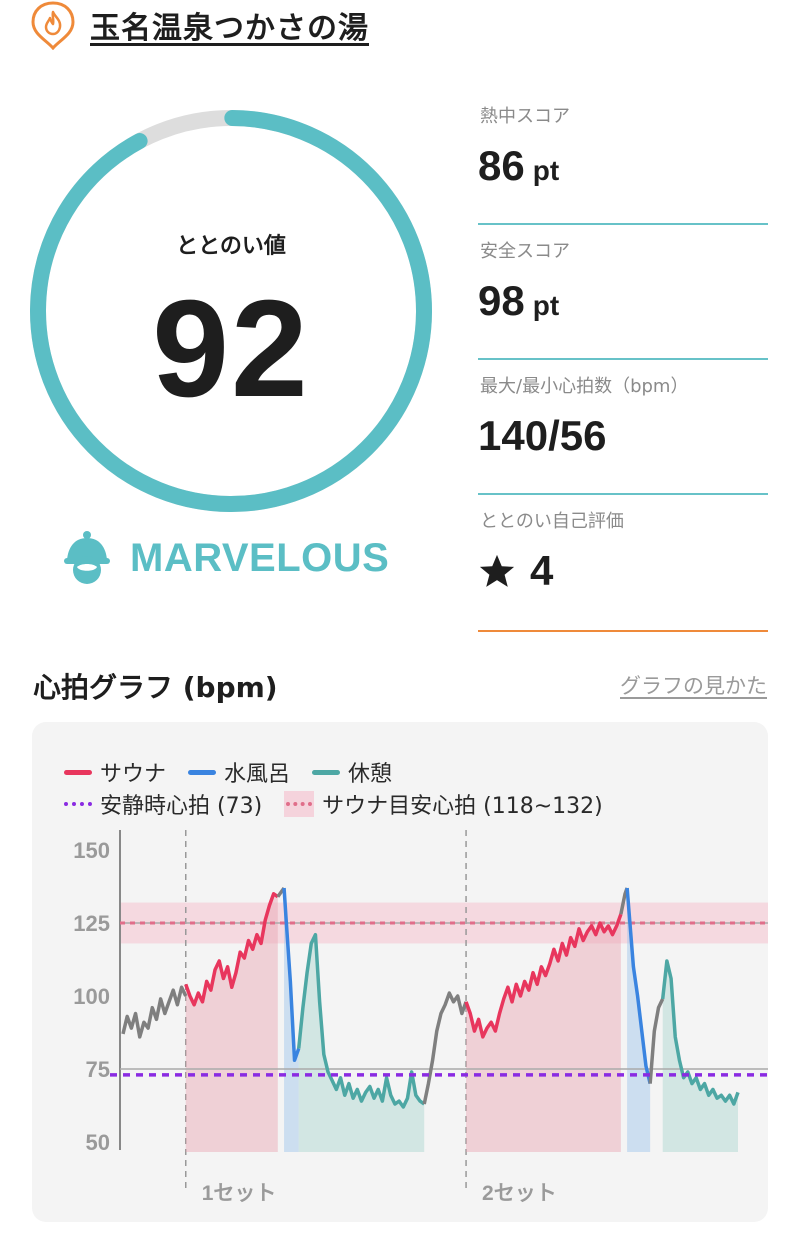 The height and width of the screenshot is (1233, 800). What do you see at coordinates (87, 557) in the screenshot?
I see `sauna-hat-face-icon` at bounding box center [87, 557].